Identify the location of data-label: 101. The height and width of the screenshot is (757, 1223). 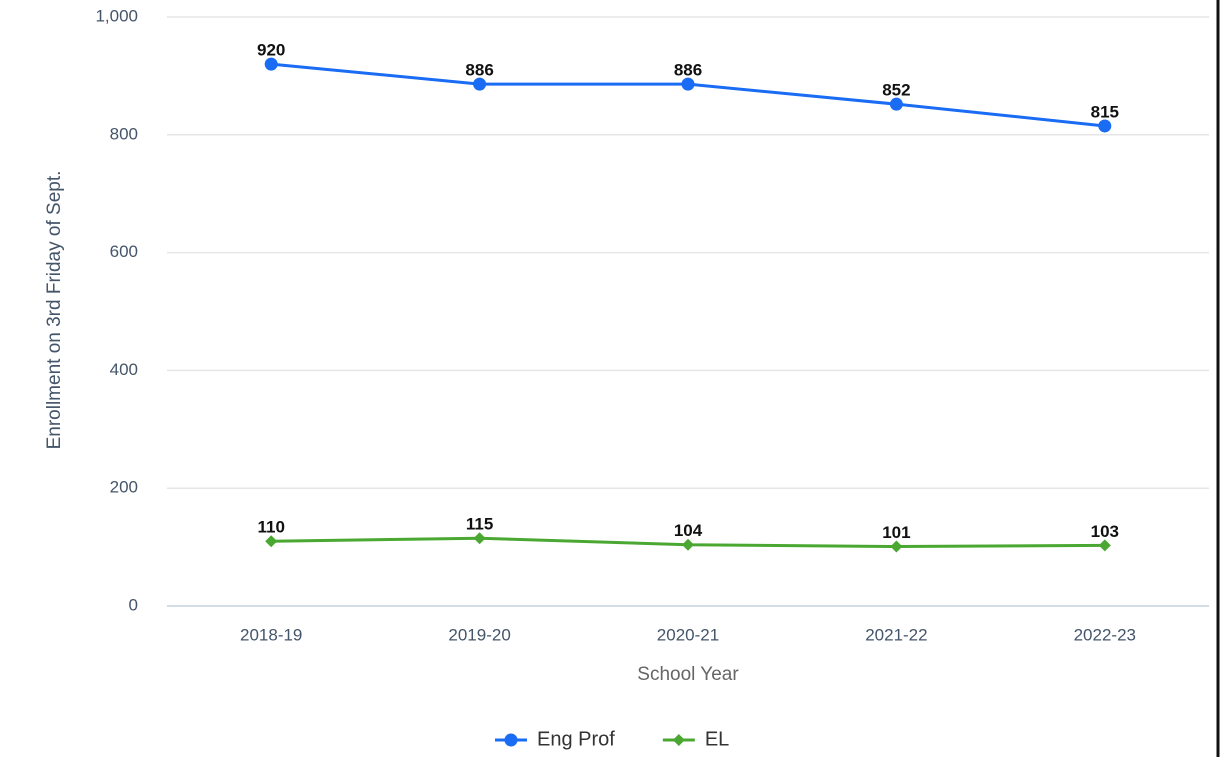
(896, 532).